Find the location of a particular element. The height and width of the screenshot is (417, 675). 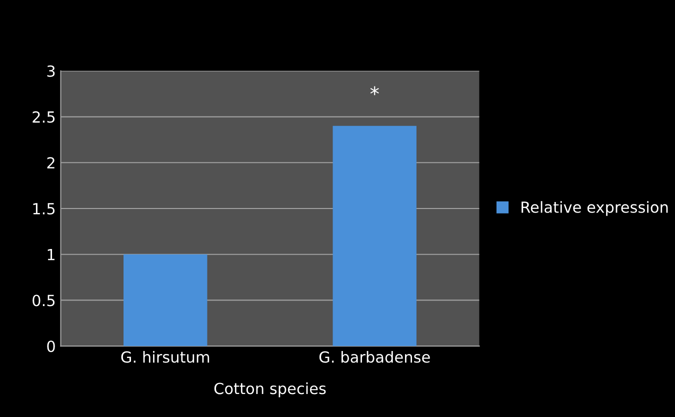

y-tick-label: 0.5 is located at coordinates (43, 300).